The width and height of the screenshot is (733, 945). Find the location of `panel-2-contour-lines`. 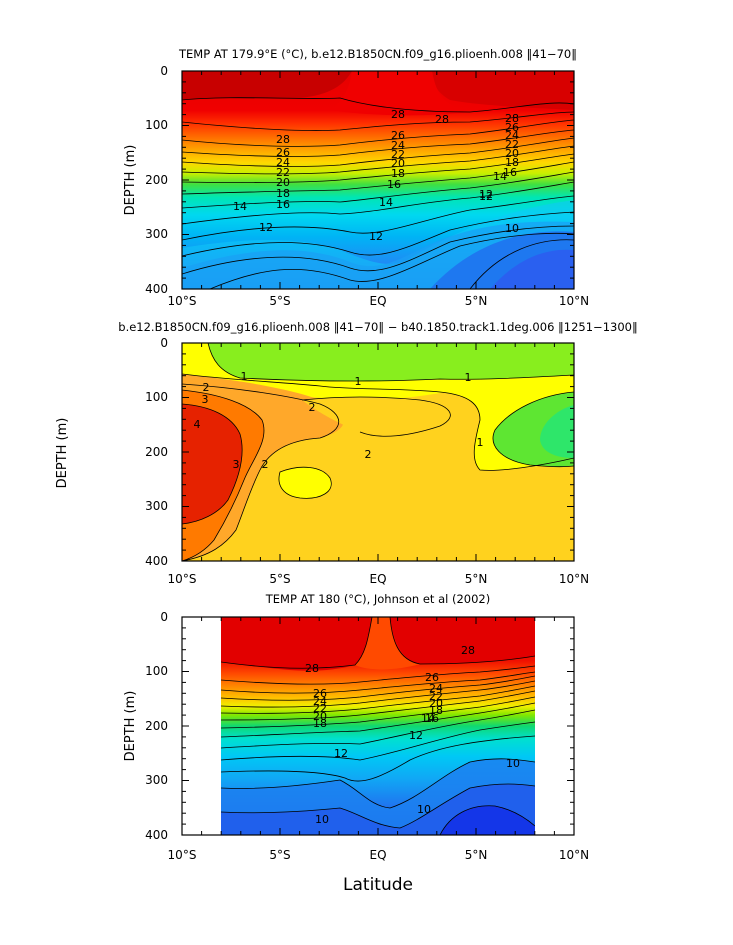

panel-2-contour-lines is located at coordinates (378, 452).